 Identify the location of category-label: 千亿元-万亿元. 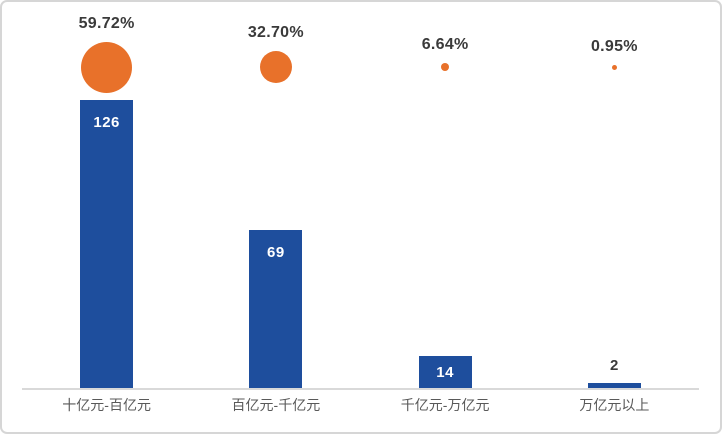
(445, 405).